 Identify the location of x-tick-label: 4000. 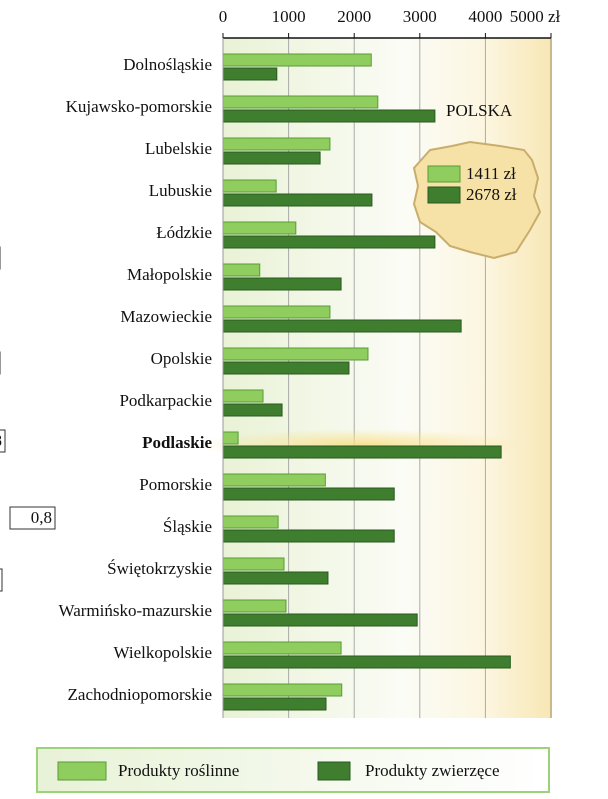
(485, 16).